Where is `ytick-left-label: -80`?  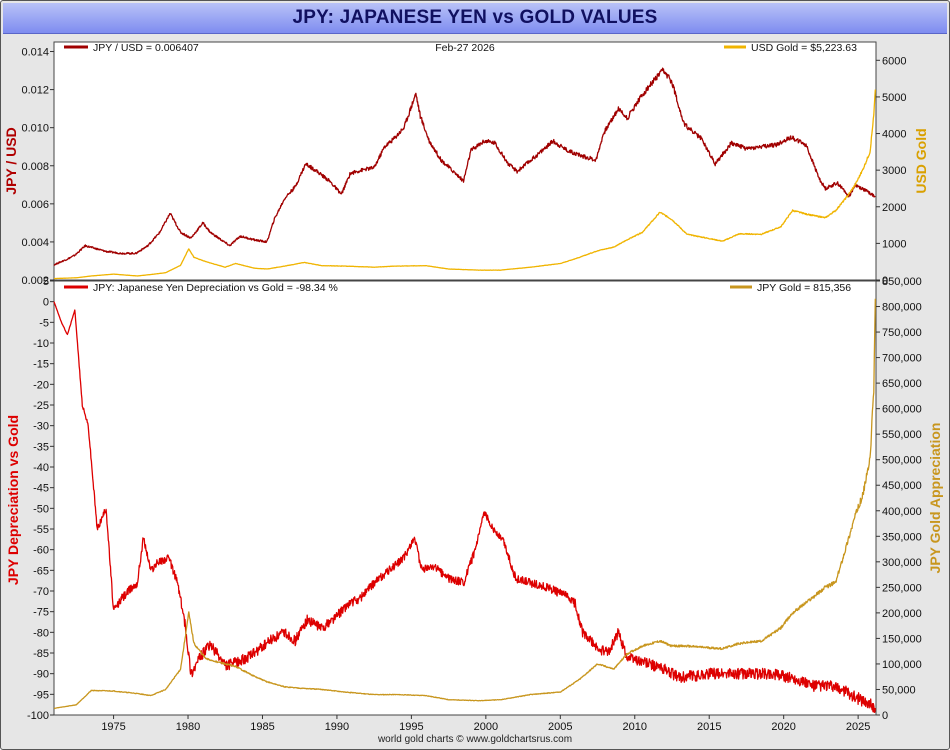
ytick-left-label: -80 is located at coordinates (41, 633).